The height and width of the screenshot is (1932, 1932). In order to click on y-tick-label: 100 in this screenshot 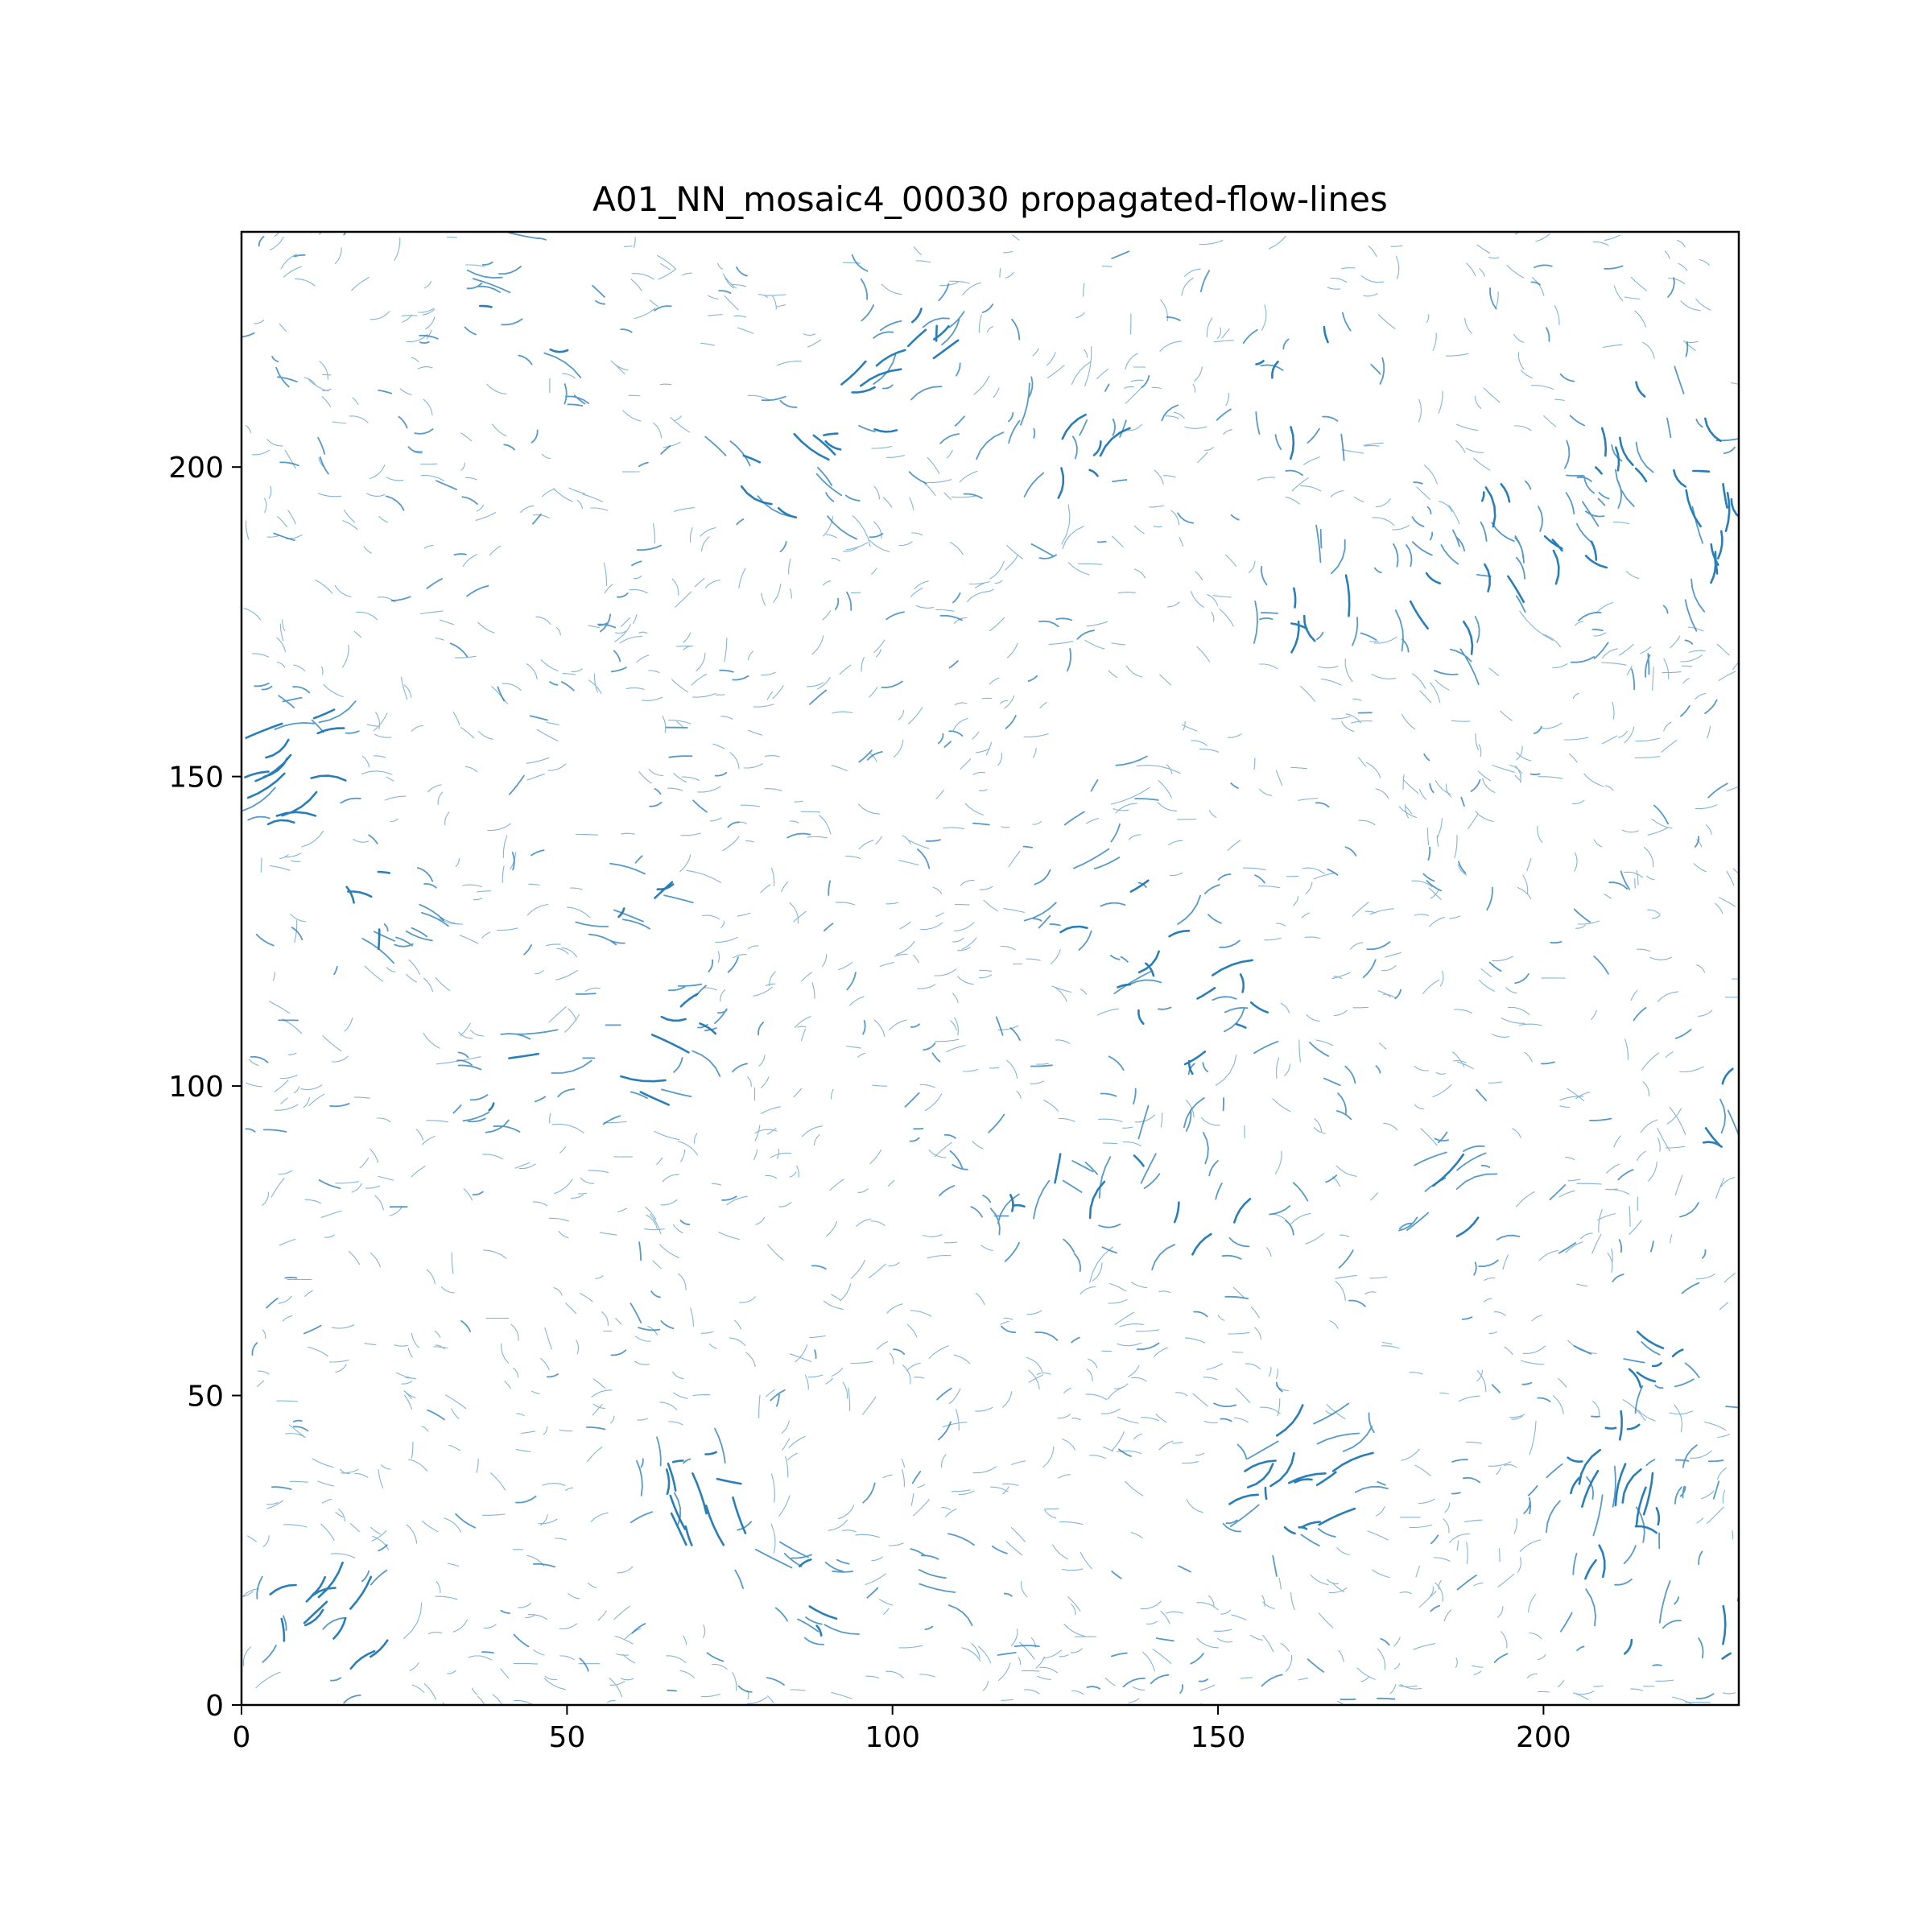, I will do `click(196, 1087)`.